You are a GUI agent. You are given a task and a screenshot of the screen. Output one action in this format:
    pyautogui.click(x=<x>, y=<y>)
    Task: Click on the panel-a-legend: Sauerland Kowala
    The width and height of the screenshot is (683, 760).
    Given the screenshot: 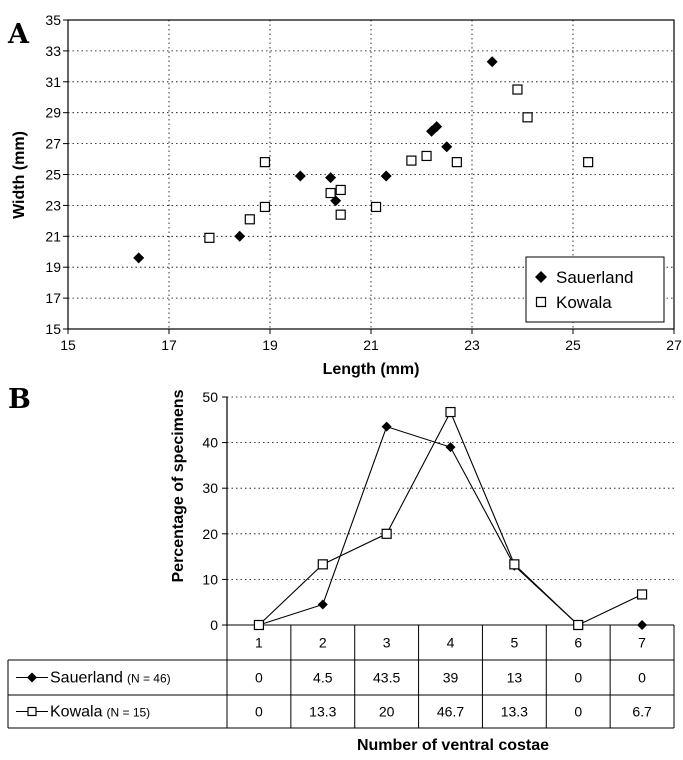 What is the action you would take?
    pyautogui.click(x=595, y=289)
    